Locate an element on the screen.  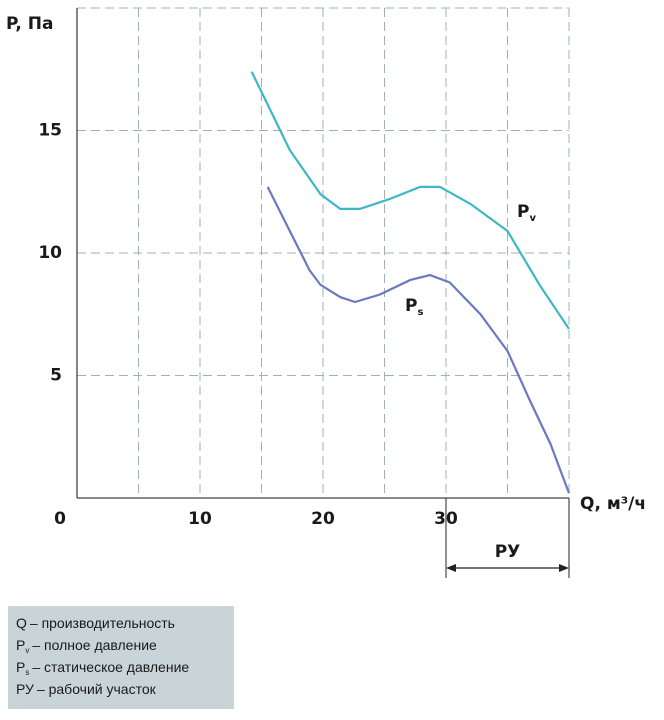
y-tick-label: 15 is located at coordinates (50, 131).